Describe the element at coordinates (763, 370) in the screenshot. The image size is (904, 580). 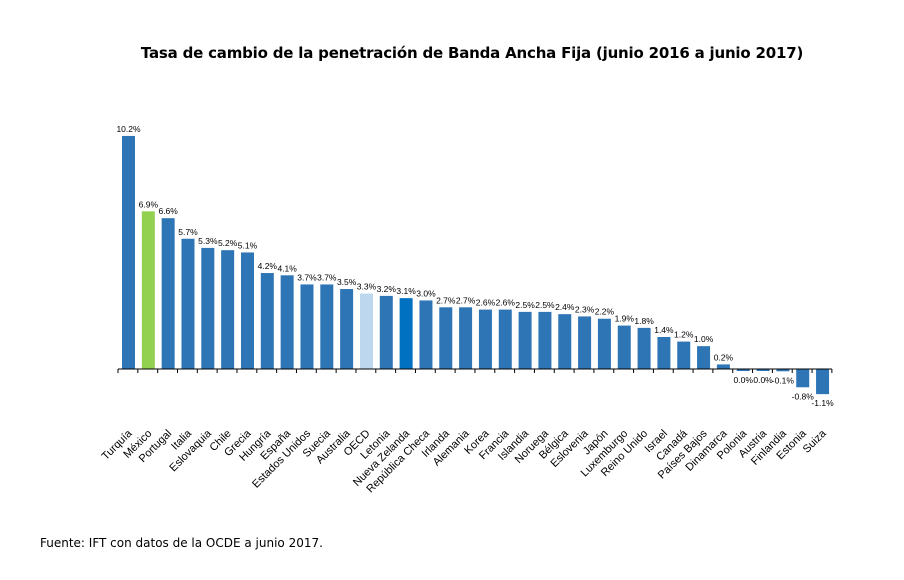
I see `bar-austria` at that location.